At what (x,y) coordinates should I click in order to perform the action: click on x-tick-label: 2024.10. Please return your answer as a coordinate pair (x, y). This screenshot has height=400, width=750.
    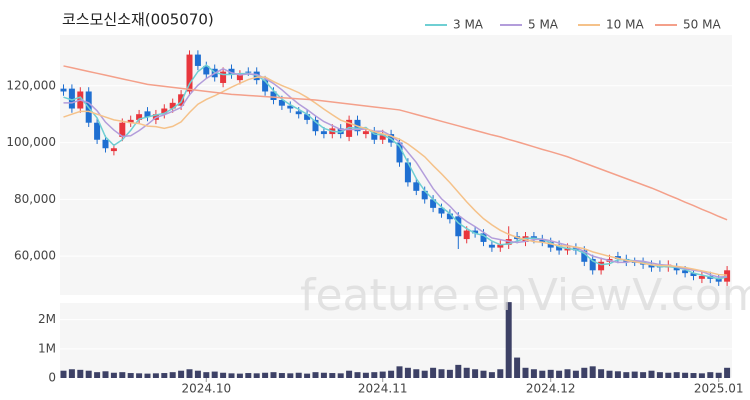
    Looking at the image, I should click on (206, 389).